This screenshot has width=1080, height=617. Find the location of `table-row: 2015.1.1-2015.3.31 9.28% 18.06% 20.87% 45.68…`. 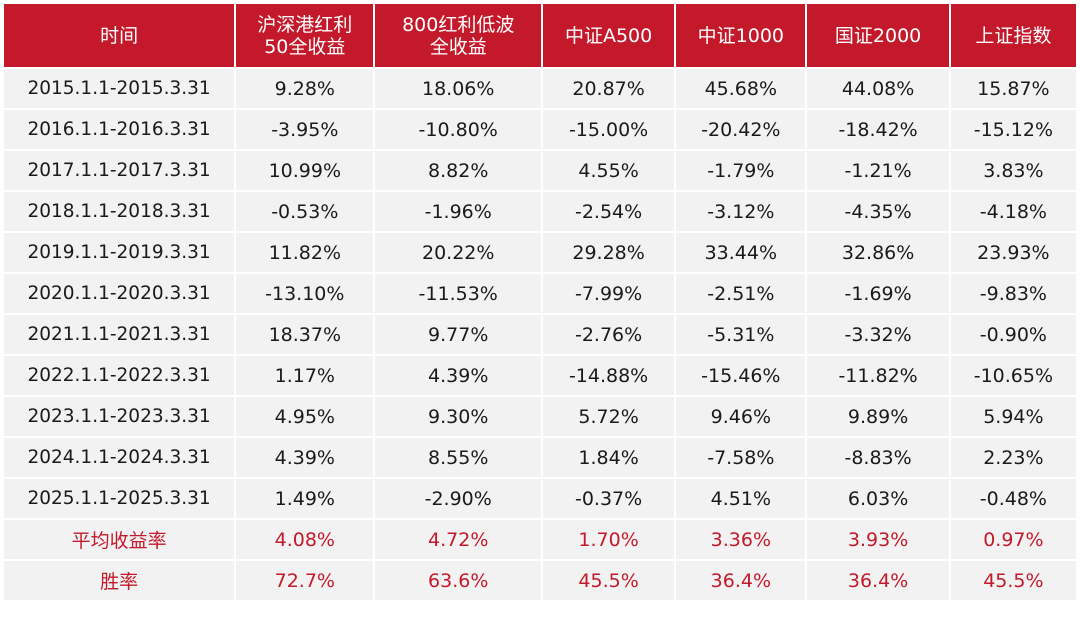

table-row: 2015.1.1-2015.3.31 9.28% 18.06% 20.87% 45.68… is located at coordinates (540, 88).